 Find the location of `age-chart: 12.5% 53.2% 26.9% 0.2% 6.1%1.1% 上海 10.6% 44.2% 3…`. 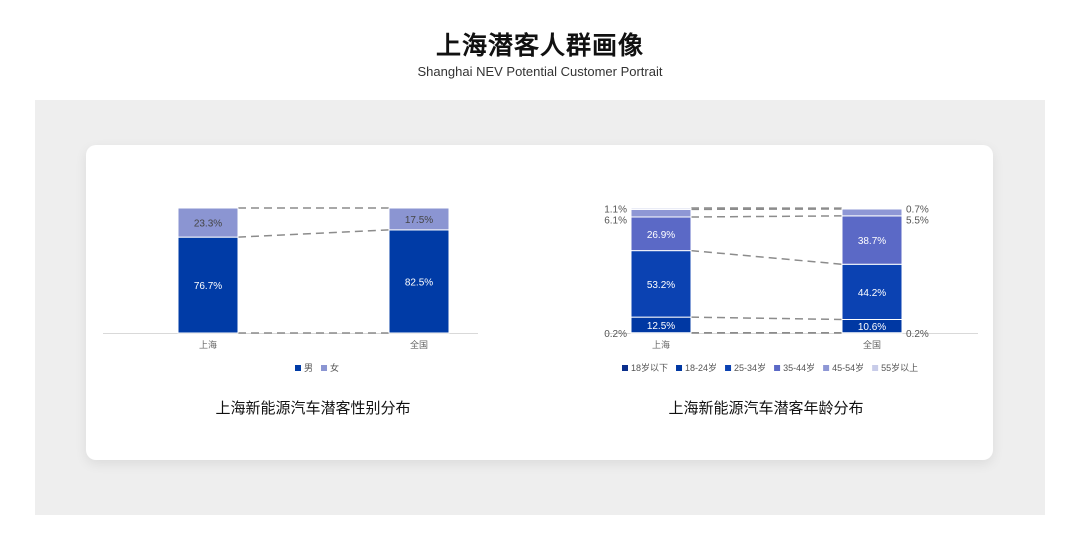

age-chart: 12.5% 53.2% 26.9% 0.2% 6.1%1.1% 上海 10.6% 44.2% 3… is located at coordinates (791, 289).